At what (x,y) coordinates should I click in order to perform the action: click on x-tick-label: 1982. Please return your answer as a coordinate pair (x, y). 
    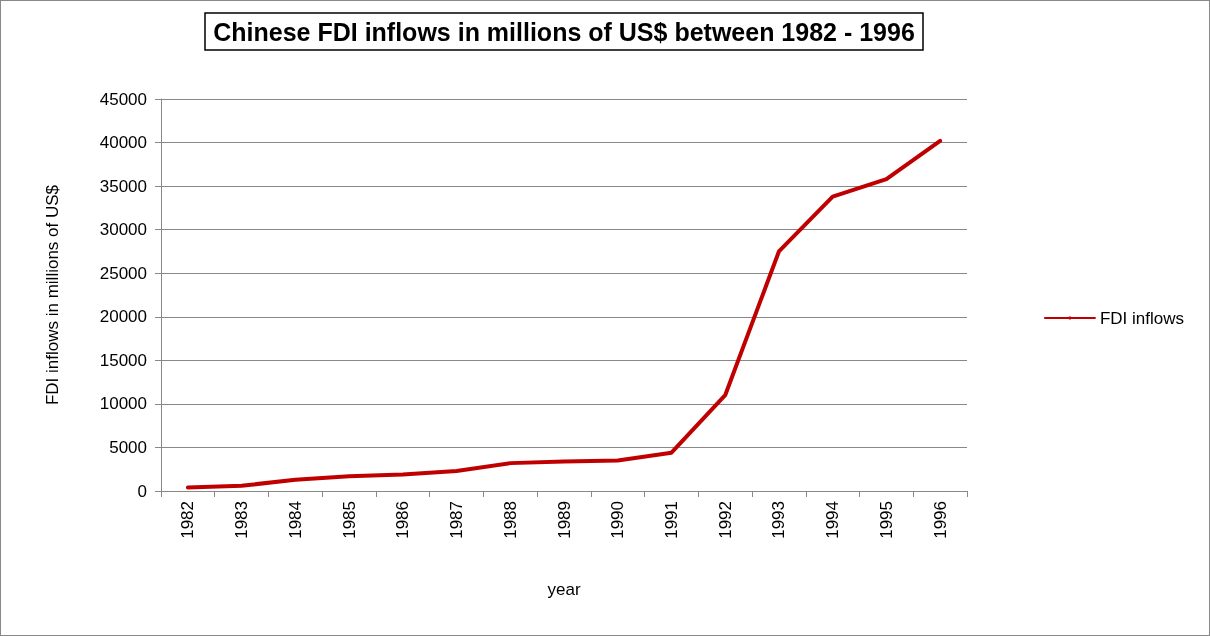
    Looking at the image, I should click on (188, 520).